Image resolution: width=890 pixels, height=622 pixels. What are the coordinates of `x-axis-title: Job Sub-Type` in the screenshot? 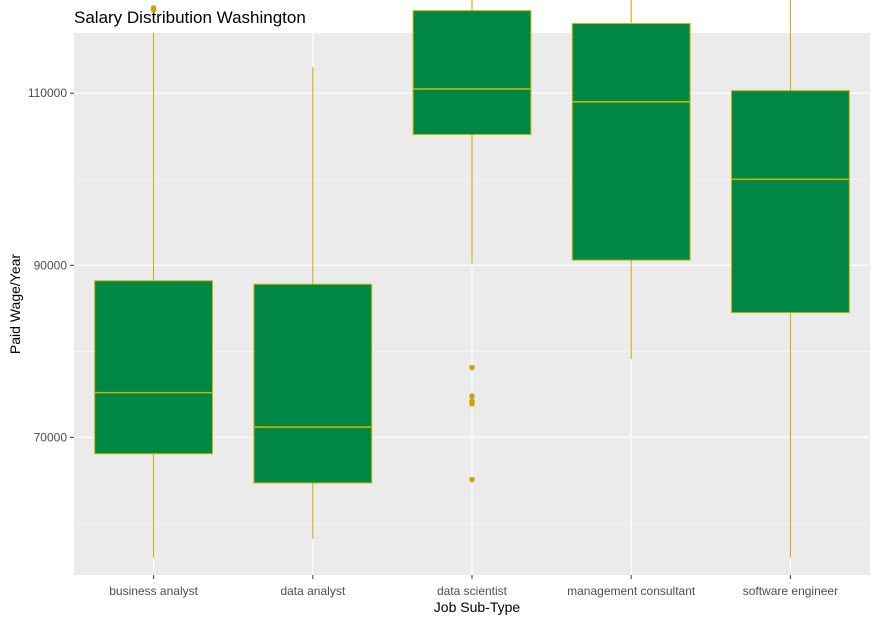 It's located at (477, 607).